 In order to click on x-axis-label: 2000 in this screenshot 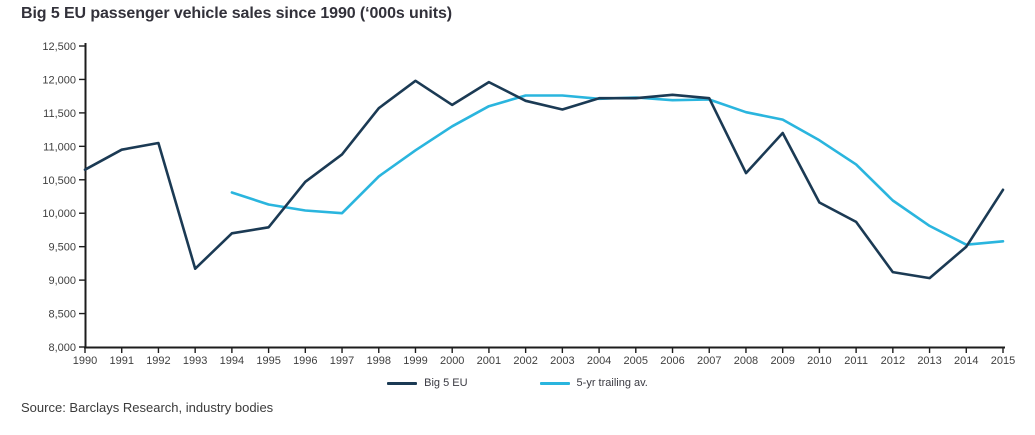, I will do `click(452, 361)`.